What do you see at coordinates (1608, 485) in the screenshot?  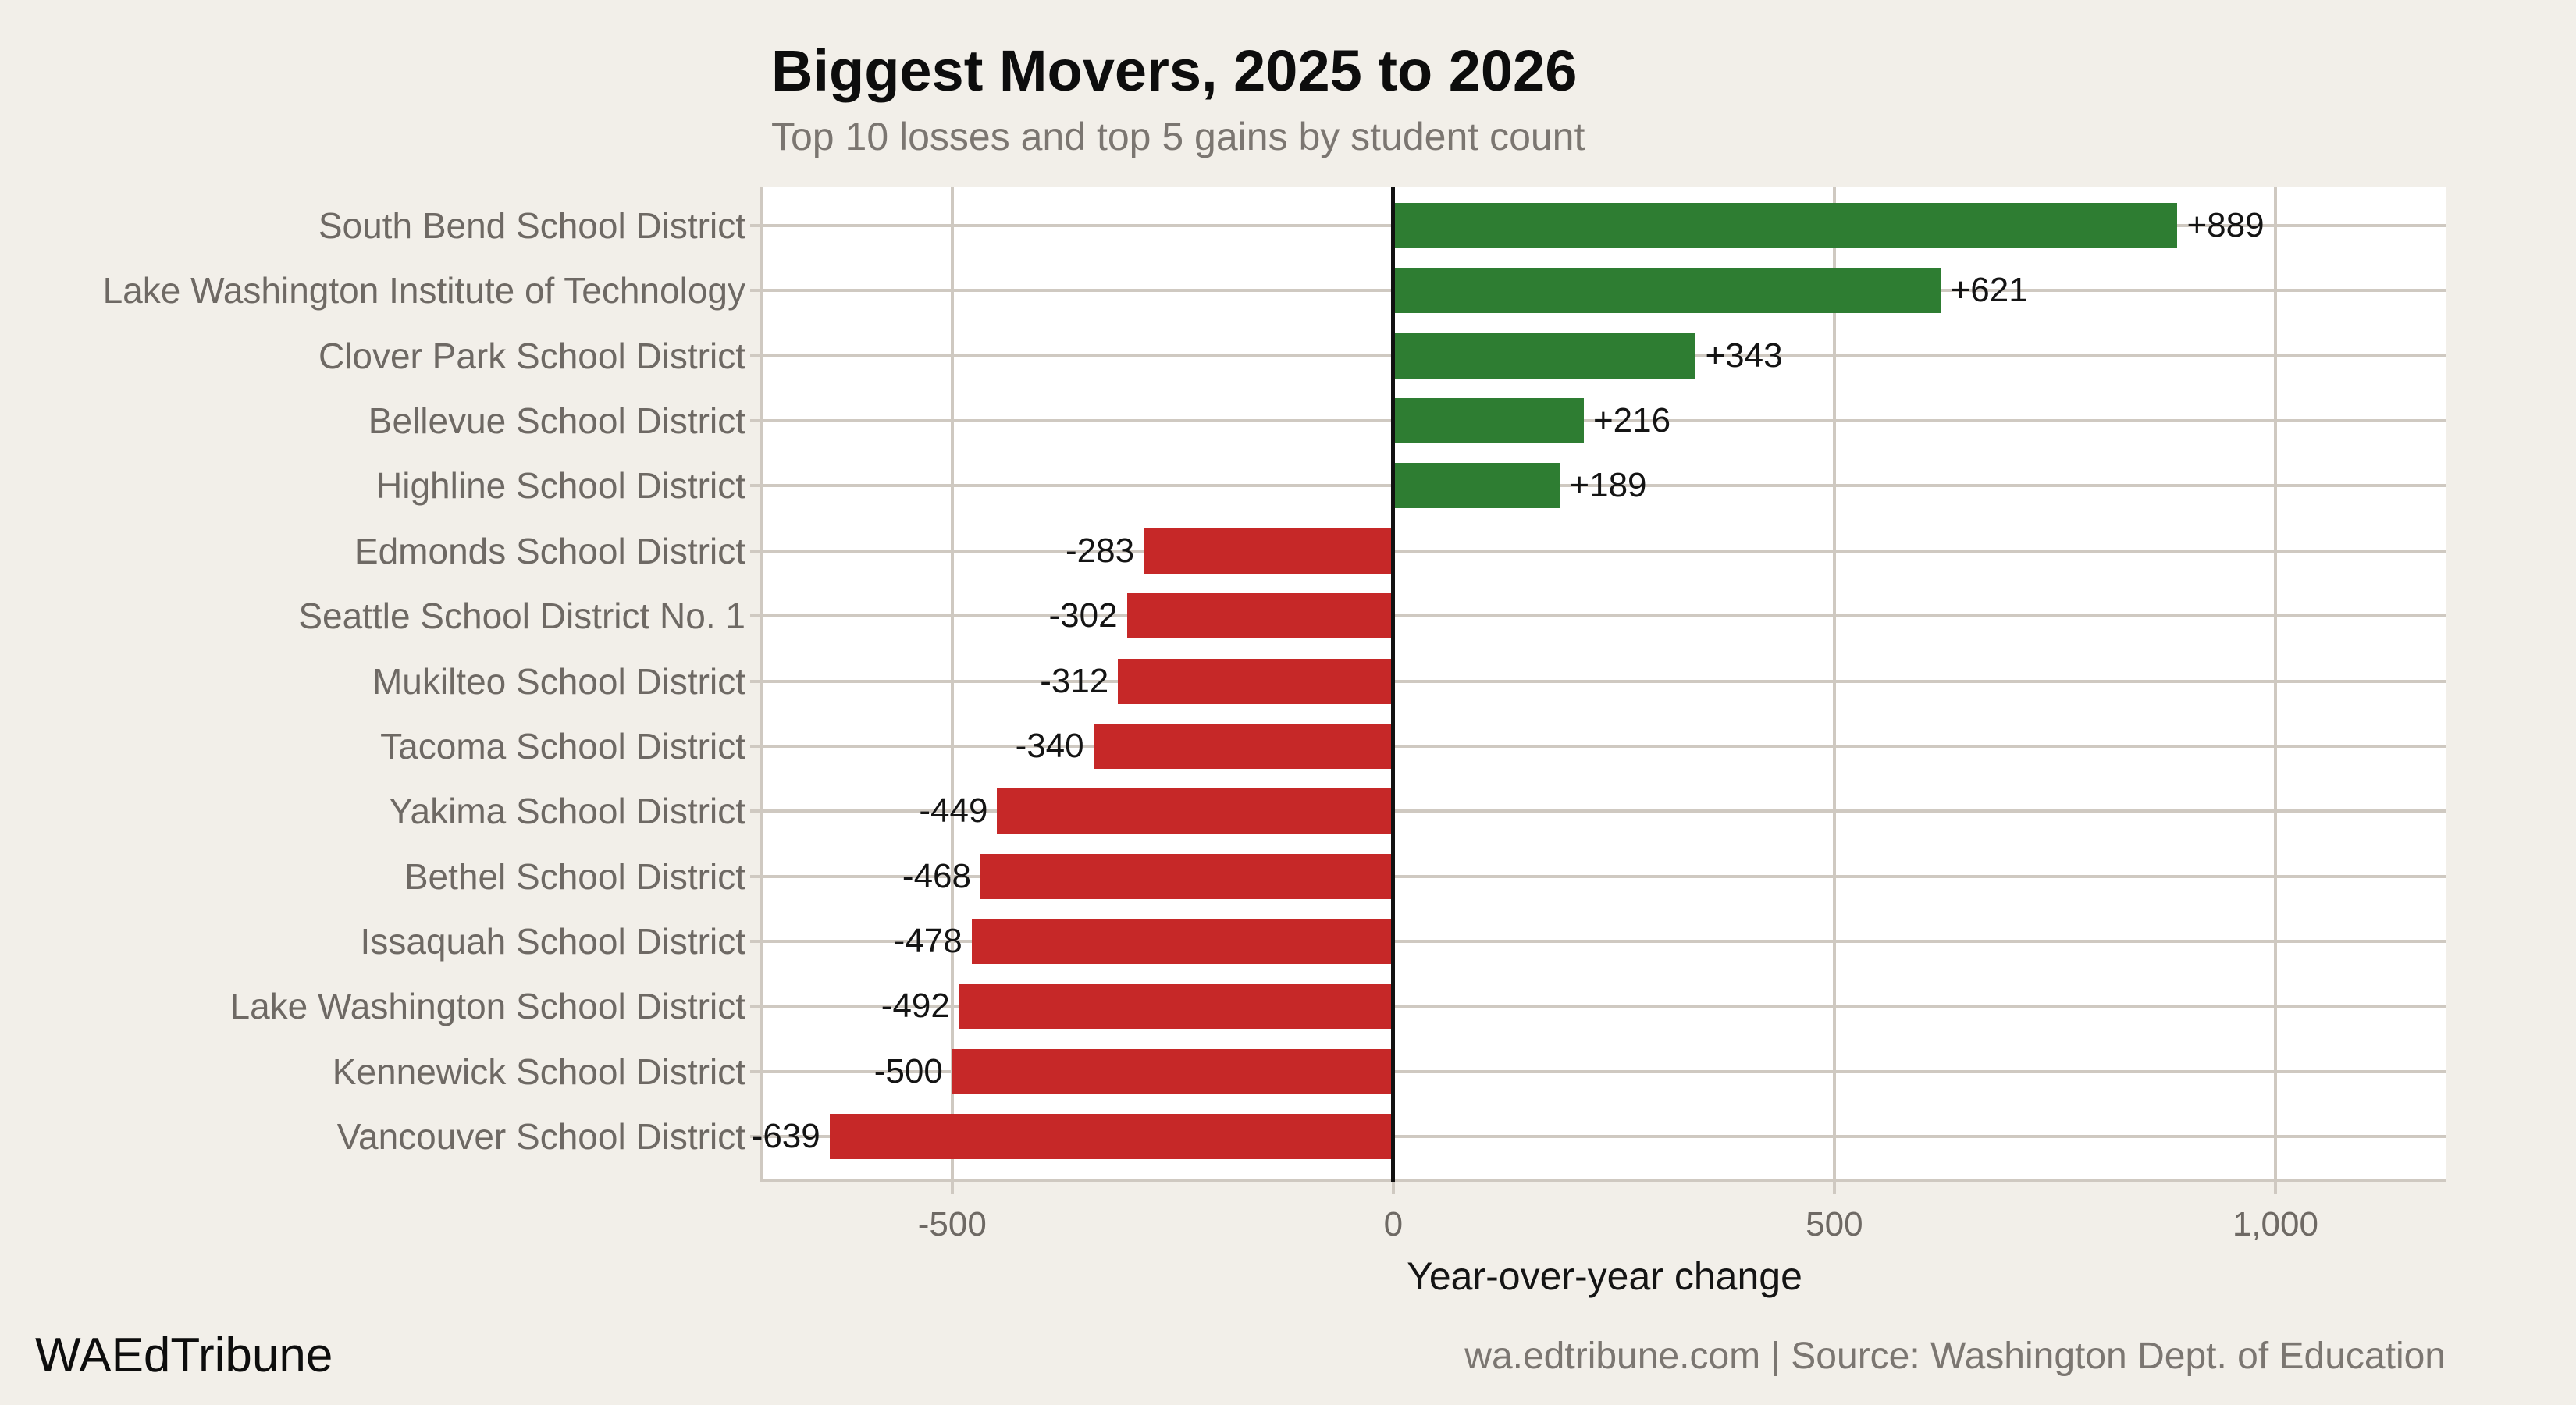 I see `bar-value-label: +189` at bounding box center [1608, 485].